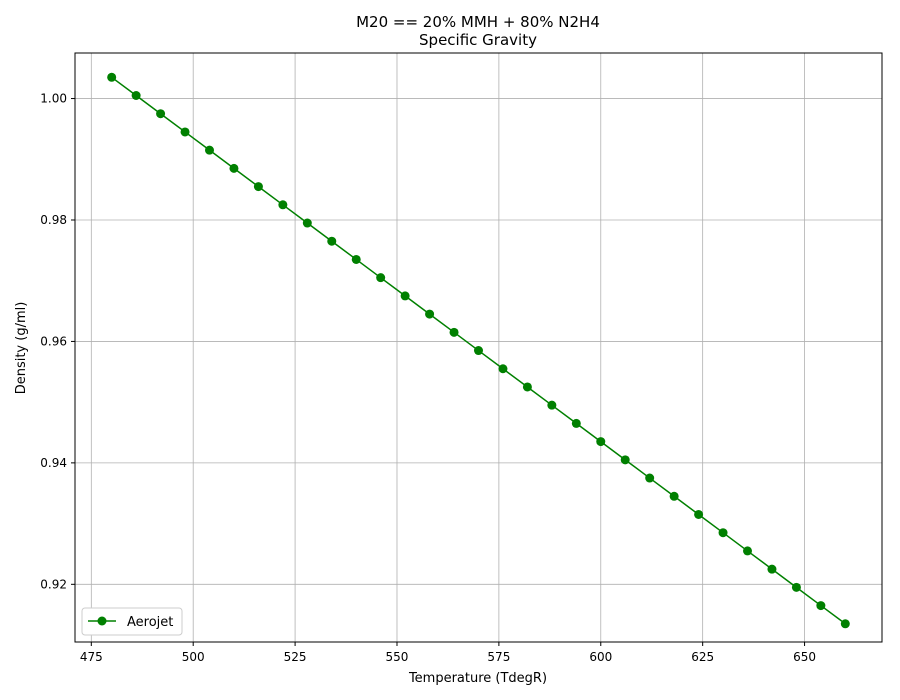  I want to click on legend-box, so click(132, 621).